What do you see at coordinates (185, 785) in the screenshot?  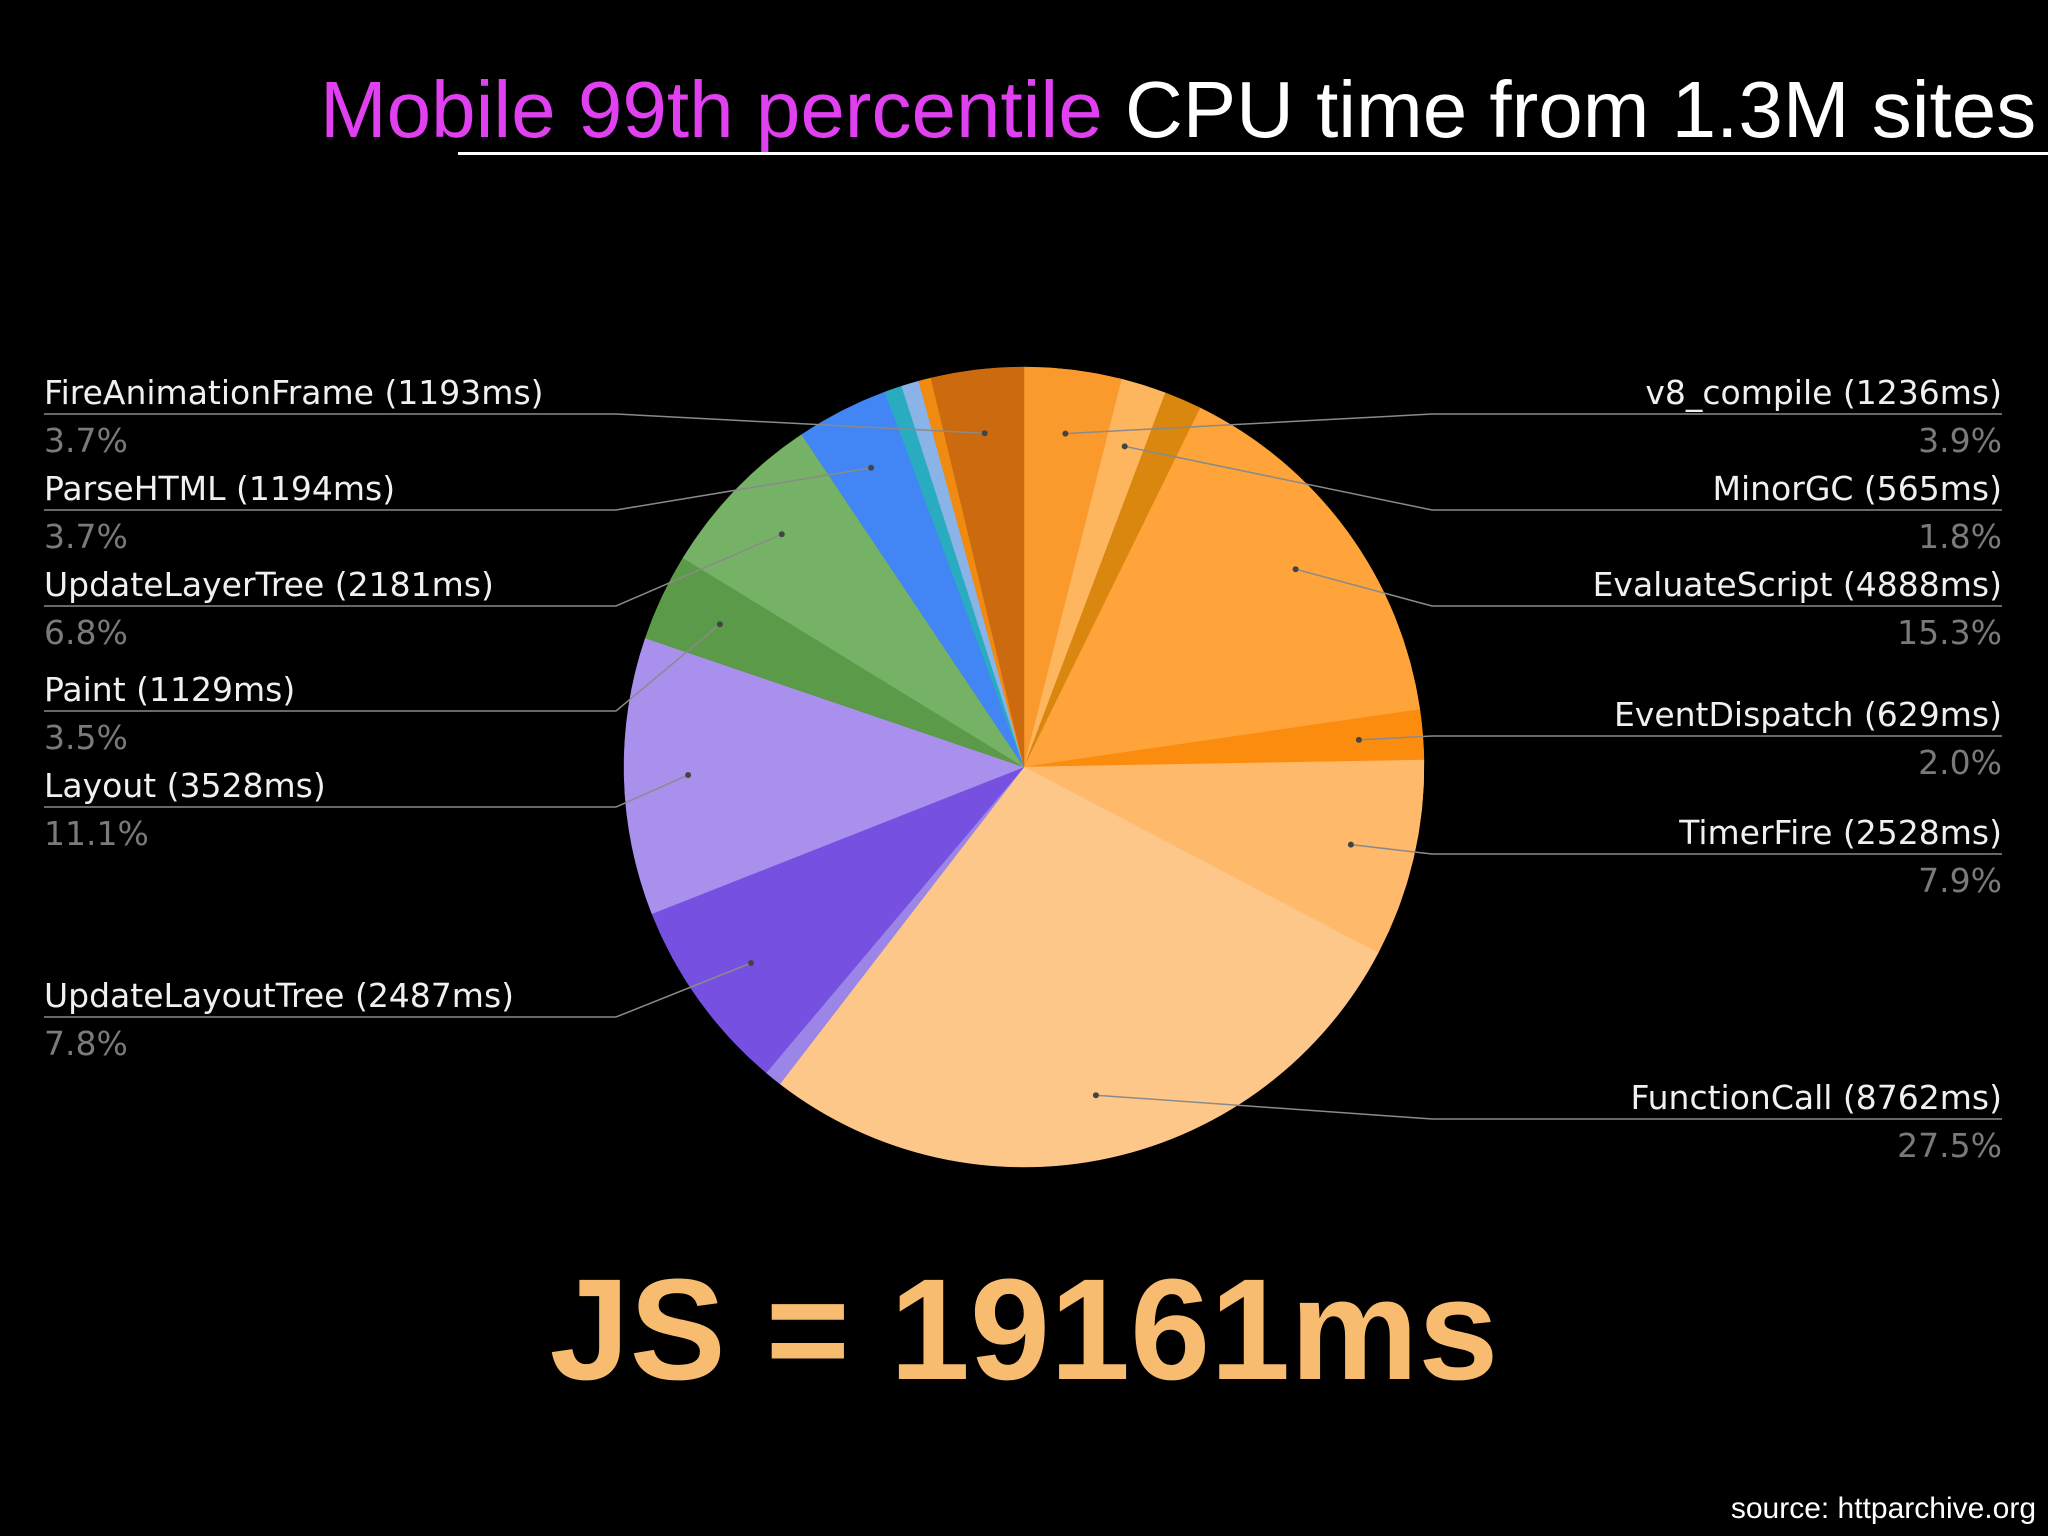 I see `slice-label-layout: Layout (3528ms)` at bounding box center [185, 785].